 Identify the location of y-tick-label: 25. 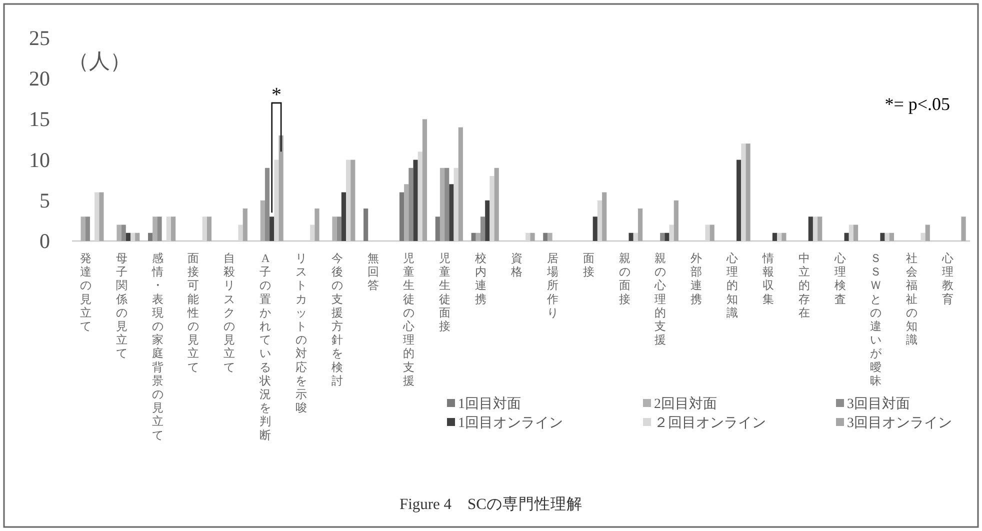
(39, 38).